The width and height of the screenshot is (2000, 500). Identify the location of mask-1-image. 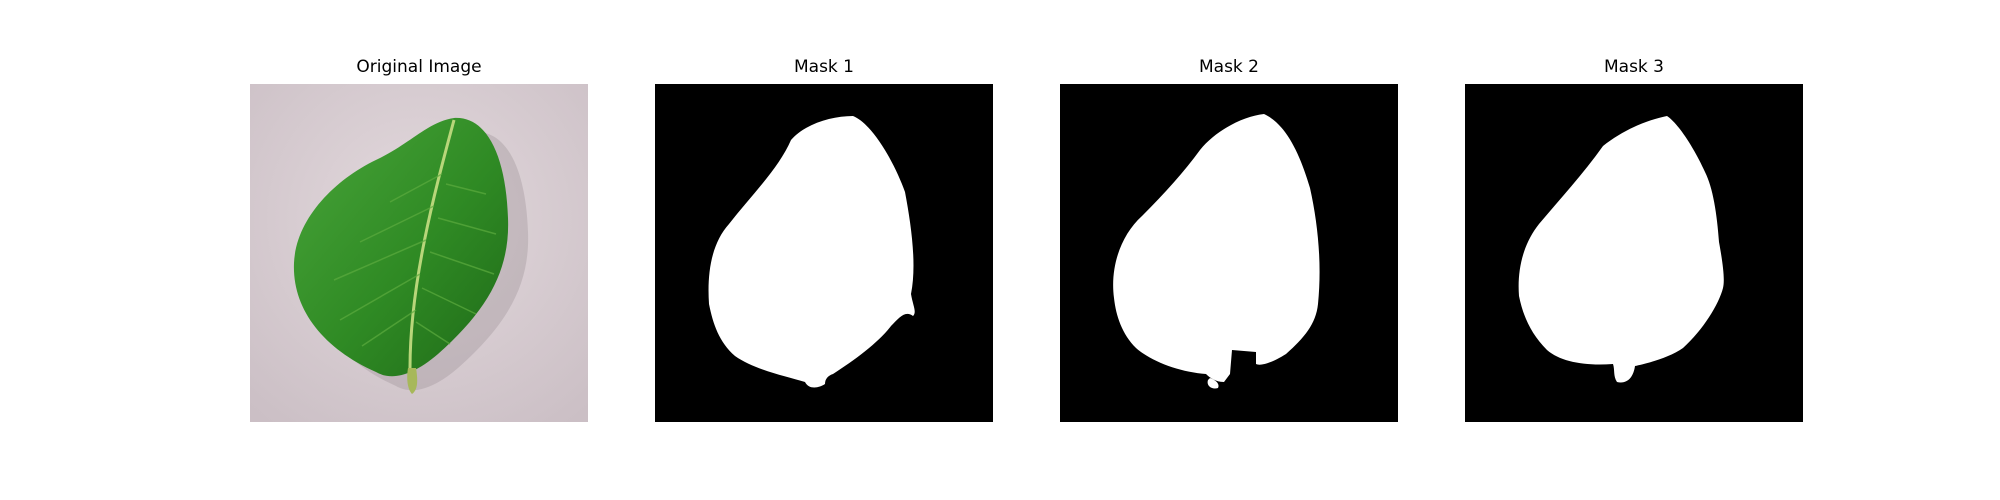
(824, 253).